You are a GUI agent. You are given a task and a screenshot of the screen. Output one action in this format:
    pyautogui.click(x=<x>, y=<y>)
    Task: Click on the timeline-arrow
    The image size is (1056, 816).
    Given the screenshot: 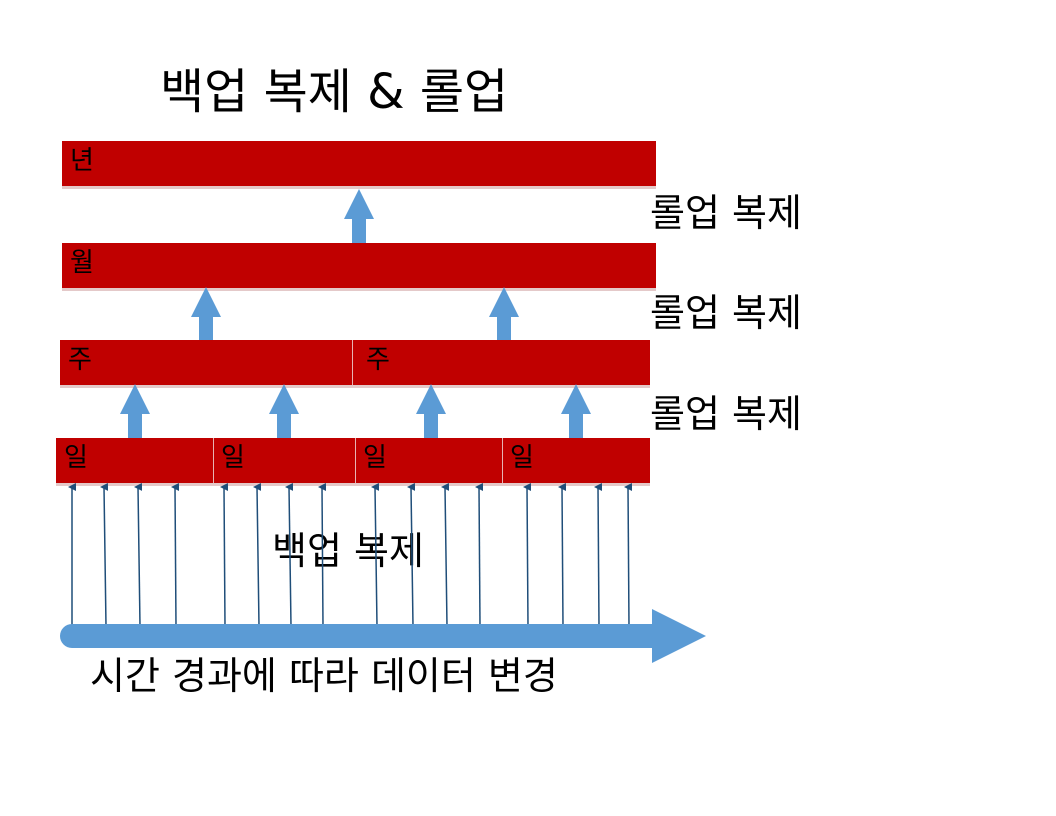 What is the action you would take?
    pyautogui.click(x=383, y=636)
    